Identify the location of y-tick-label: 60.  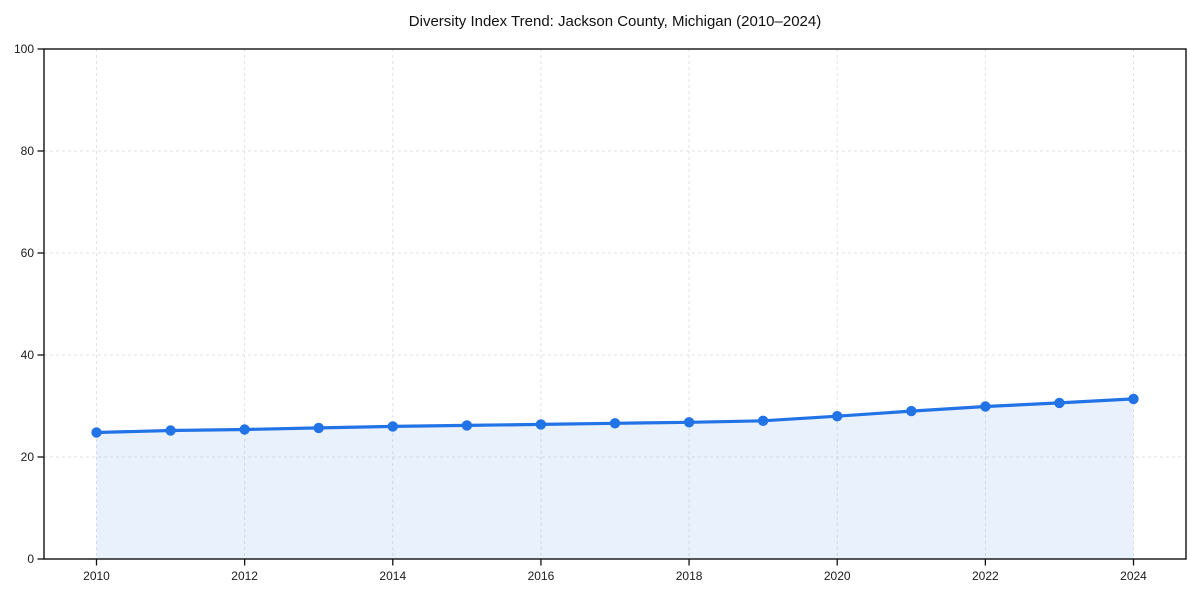
(28, 253).